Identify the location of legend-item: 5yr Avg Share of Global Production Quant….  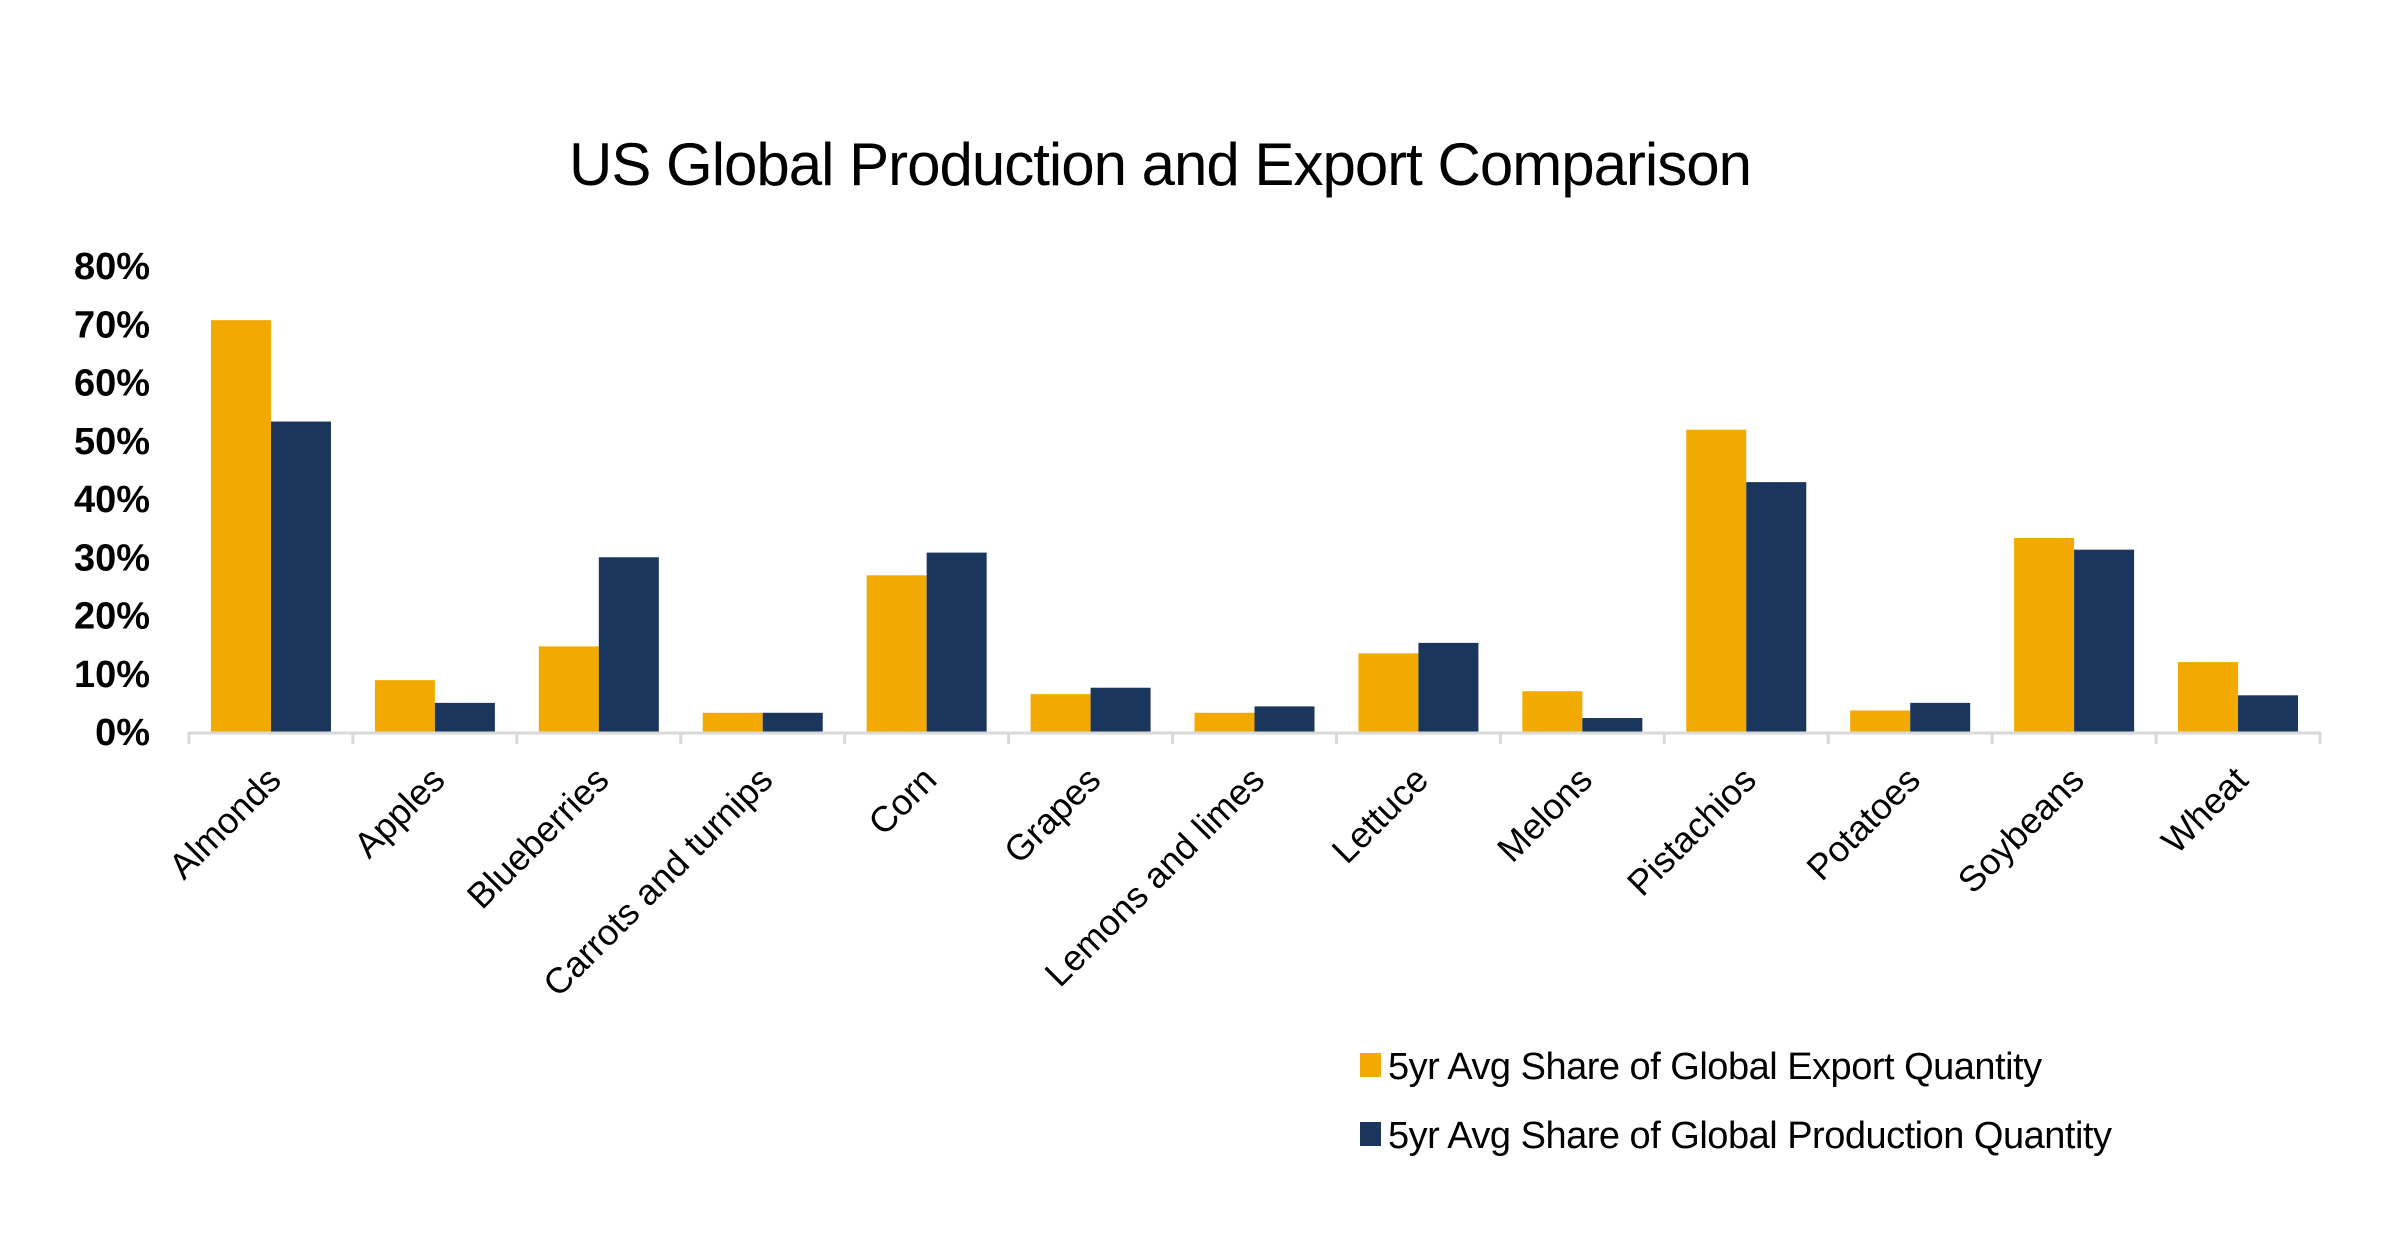
(1736, 1136).